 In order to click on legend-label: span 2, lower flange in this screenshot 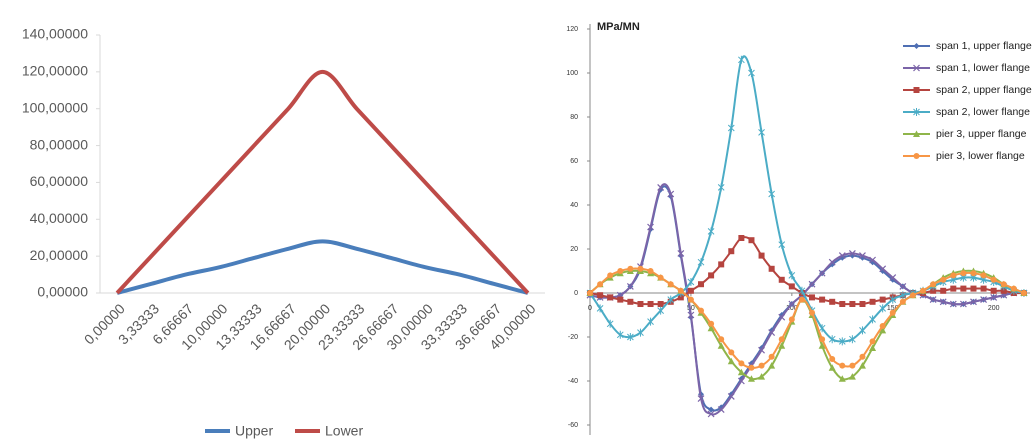, I will do `click(983, 112)`.